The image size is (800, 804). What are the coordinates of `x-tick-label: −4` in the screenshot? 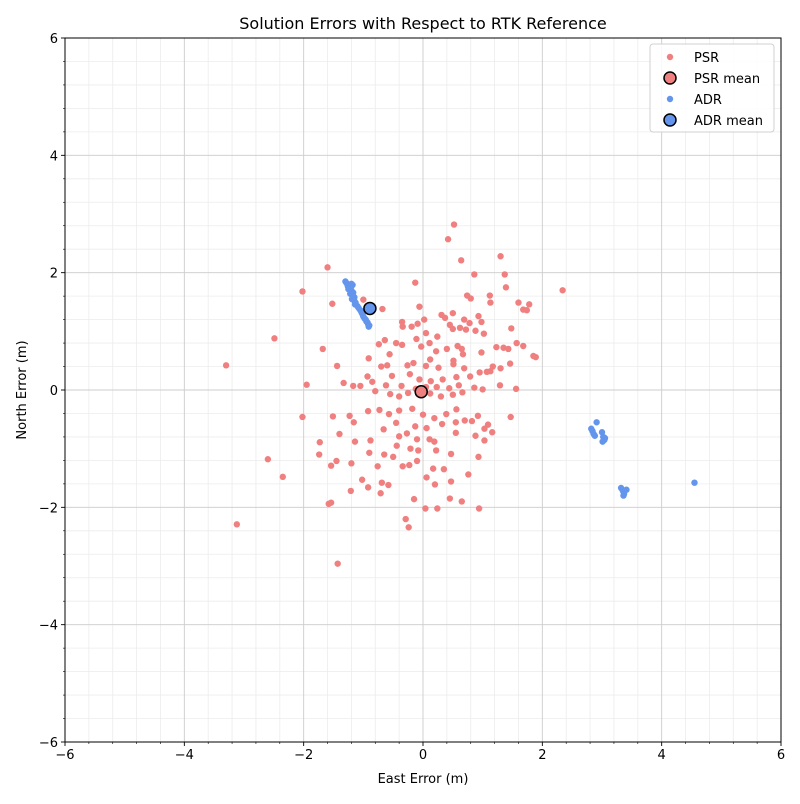 It's located at (184, 755).